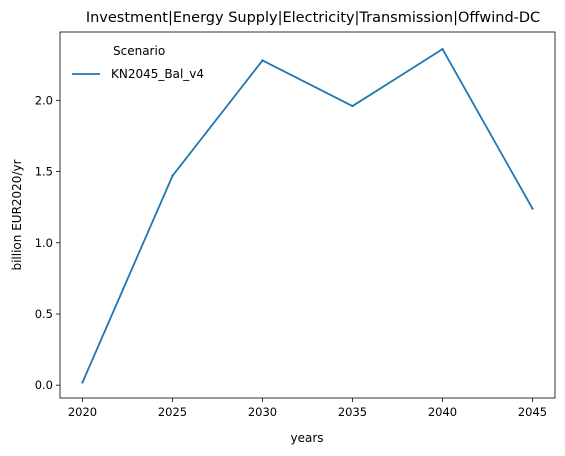 The width and height of the screenshot is (565, 456). What do you see at coordinates (352, 412) in the screenshot?
I see `x-tick-label: 2035` at bounding box center [352, 412].